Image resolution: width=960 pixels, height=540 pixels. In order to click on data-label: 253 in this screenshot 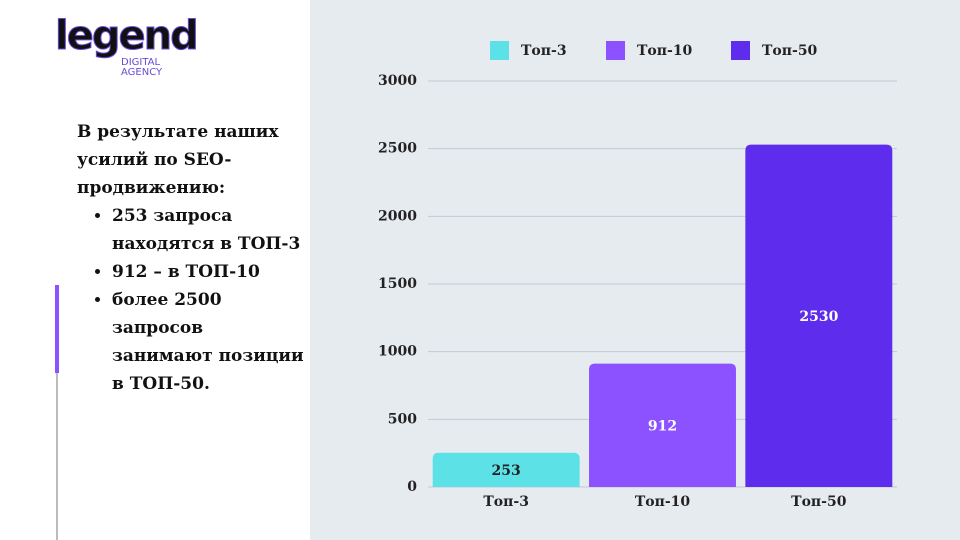, I will do `click(506, 471)`.